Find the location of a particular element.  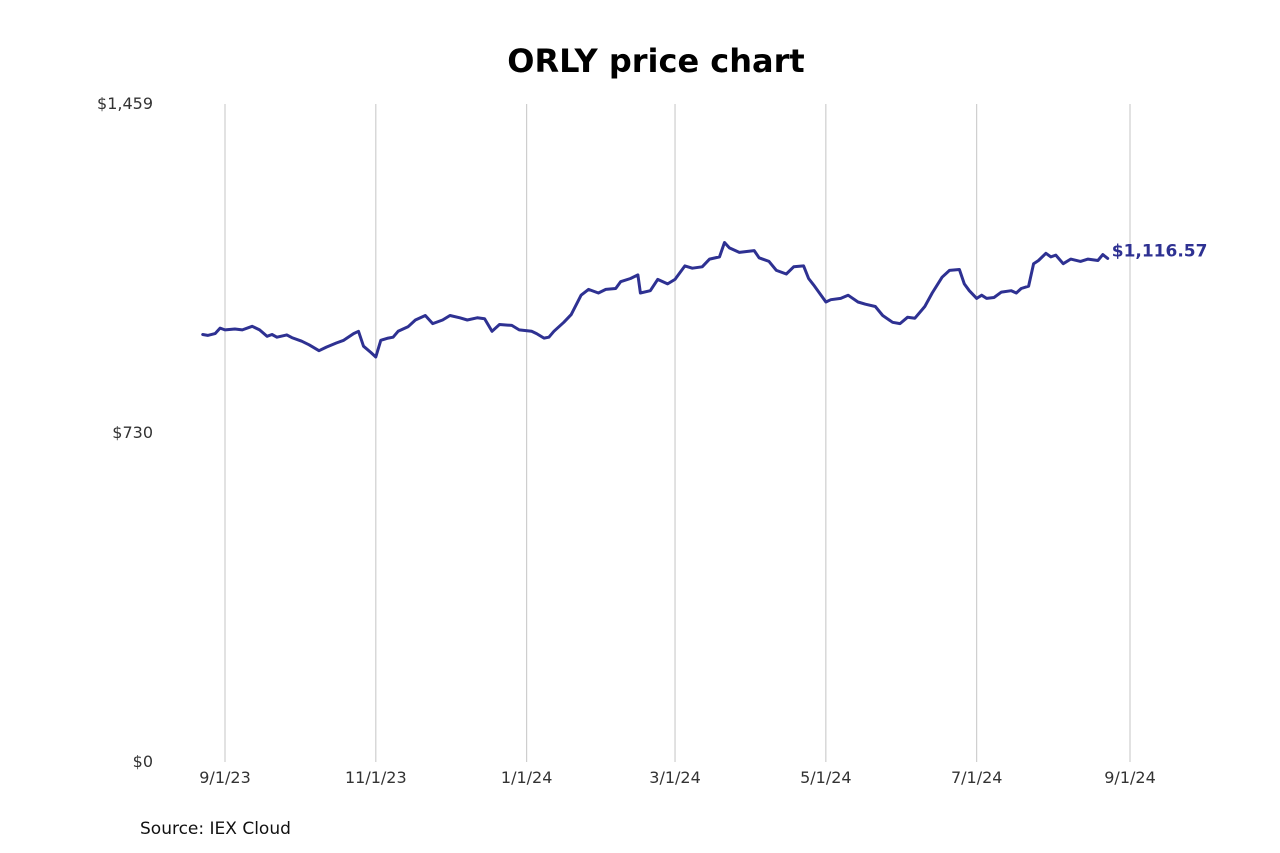

x-tick-label: 5/1/24 is located at coordinates (826, 777).